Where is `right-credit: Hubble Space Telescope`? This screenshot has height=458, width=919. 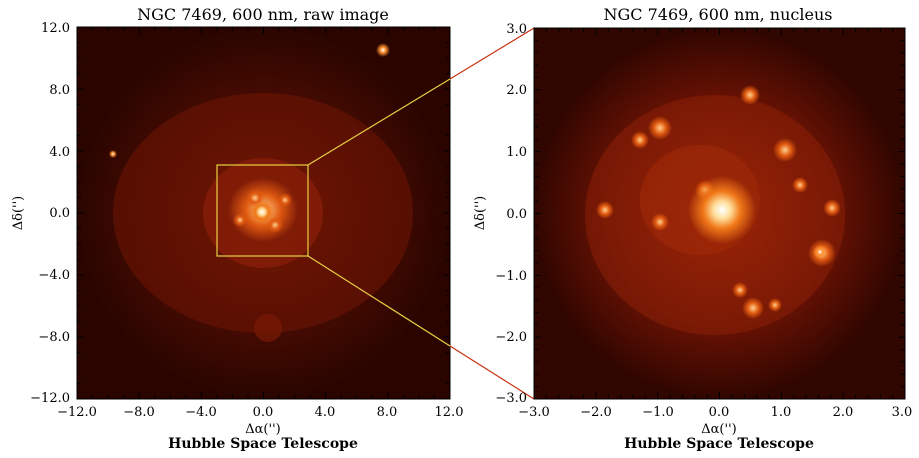
right-credit: Hubble Space Telescope is located at coordinates (719, 444).